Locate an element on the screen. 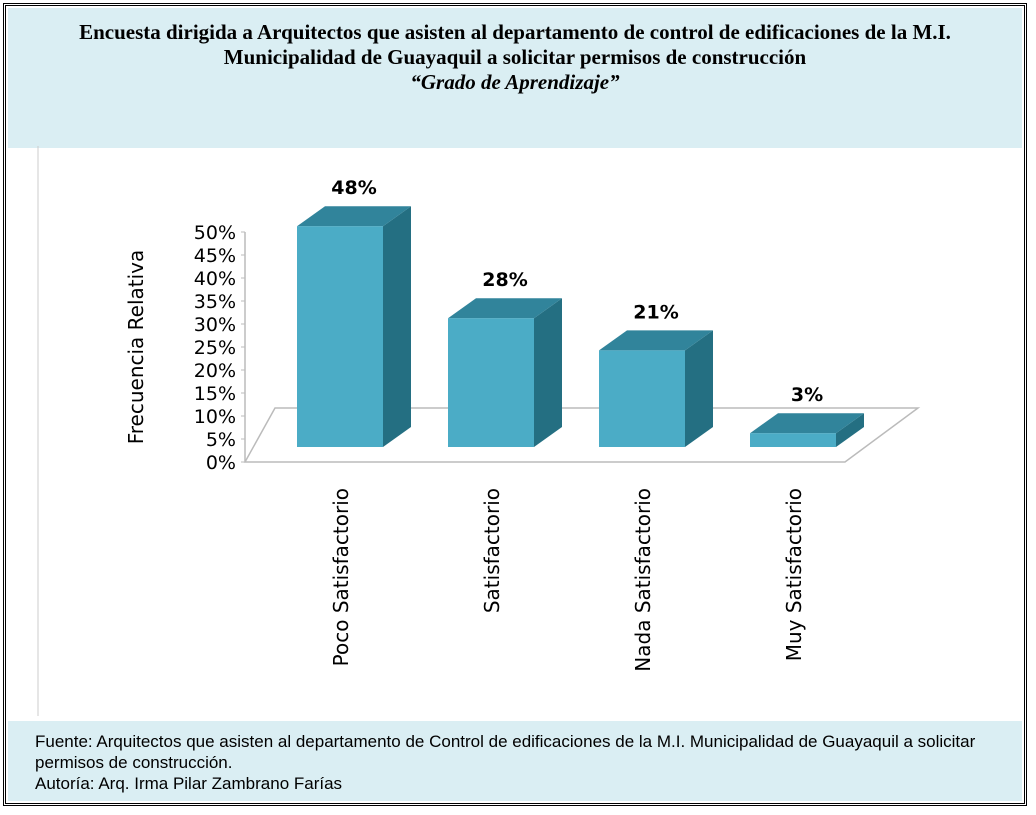  author: Autoría: Arq. Irma Pilar Zambrano Farías is located at coordinates (189, 783).